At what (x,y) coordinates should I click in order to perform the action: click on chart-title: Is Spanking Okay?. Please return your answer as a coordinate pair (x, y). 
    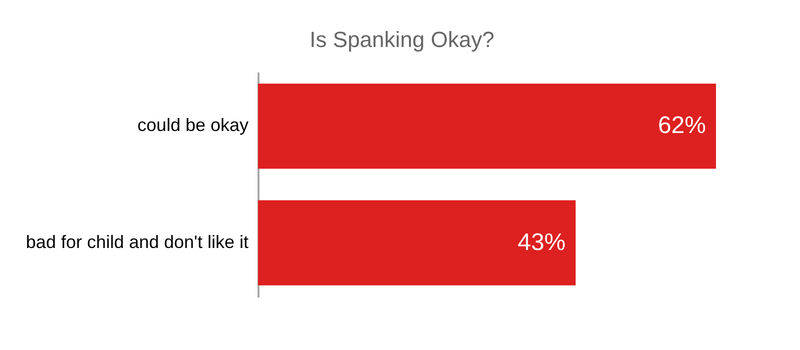
    Looking at the image, I should click on (402, 39).